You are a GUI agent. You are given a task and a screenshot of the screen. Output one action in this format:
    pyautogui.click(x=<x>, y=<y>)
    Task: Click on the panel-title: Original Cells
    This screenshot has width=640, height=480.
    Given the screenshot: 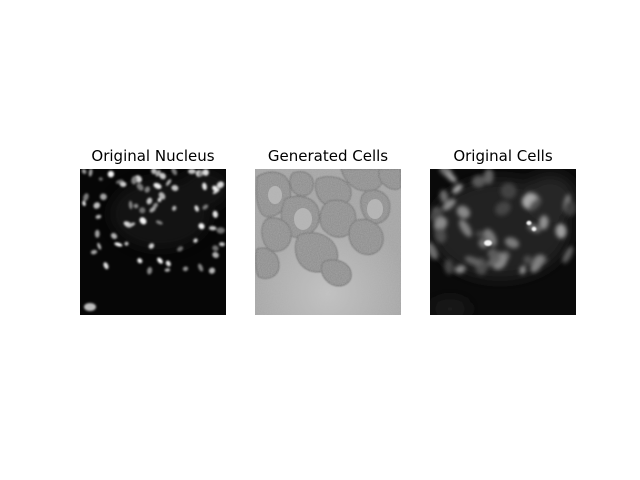 What is the action you would take?
    pyautogui.click(x=503, y=156)
    